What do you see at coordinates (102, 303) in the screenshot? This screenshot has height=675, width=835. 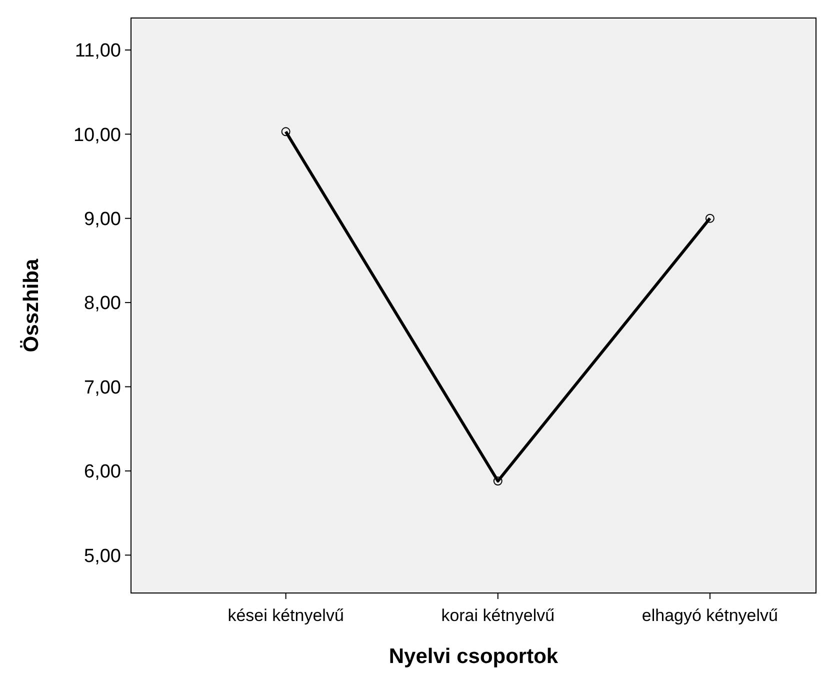 I see `y-tick-label: 8,00` at bounding box center [102, 303].